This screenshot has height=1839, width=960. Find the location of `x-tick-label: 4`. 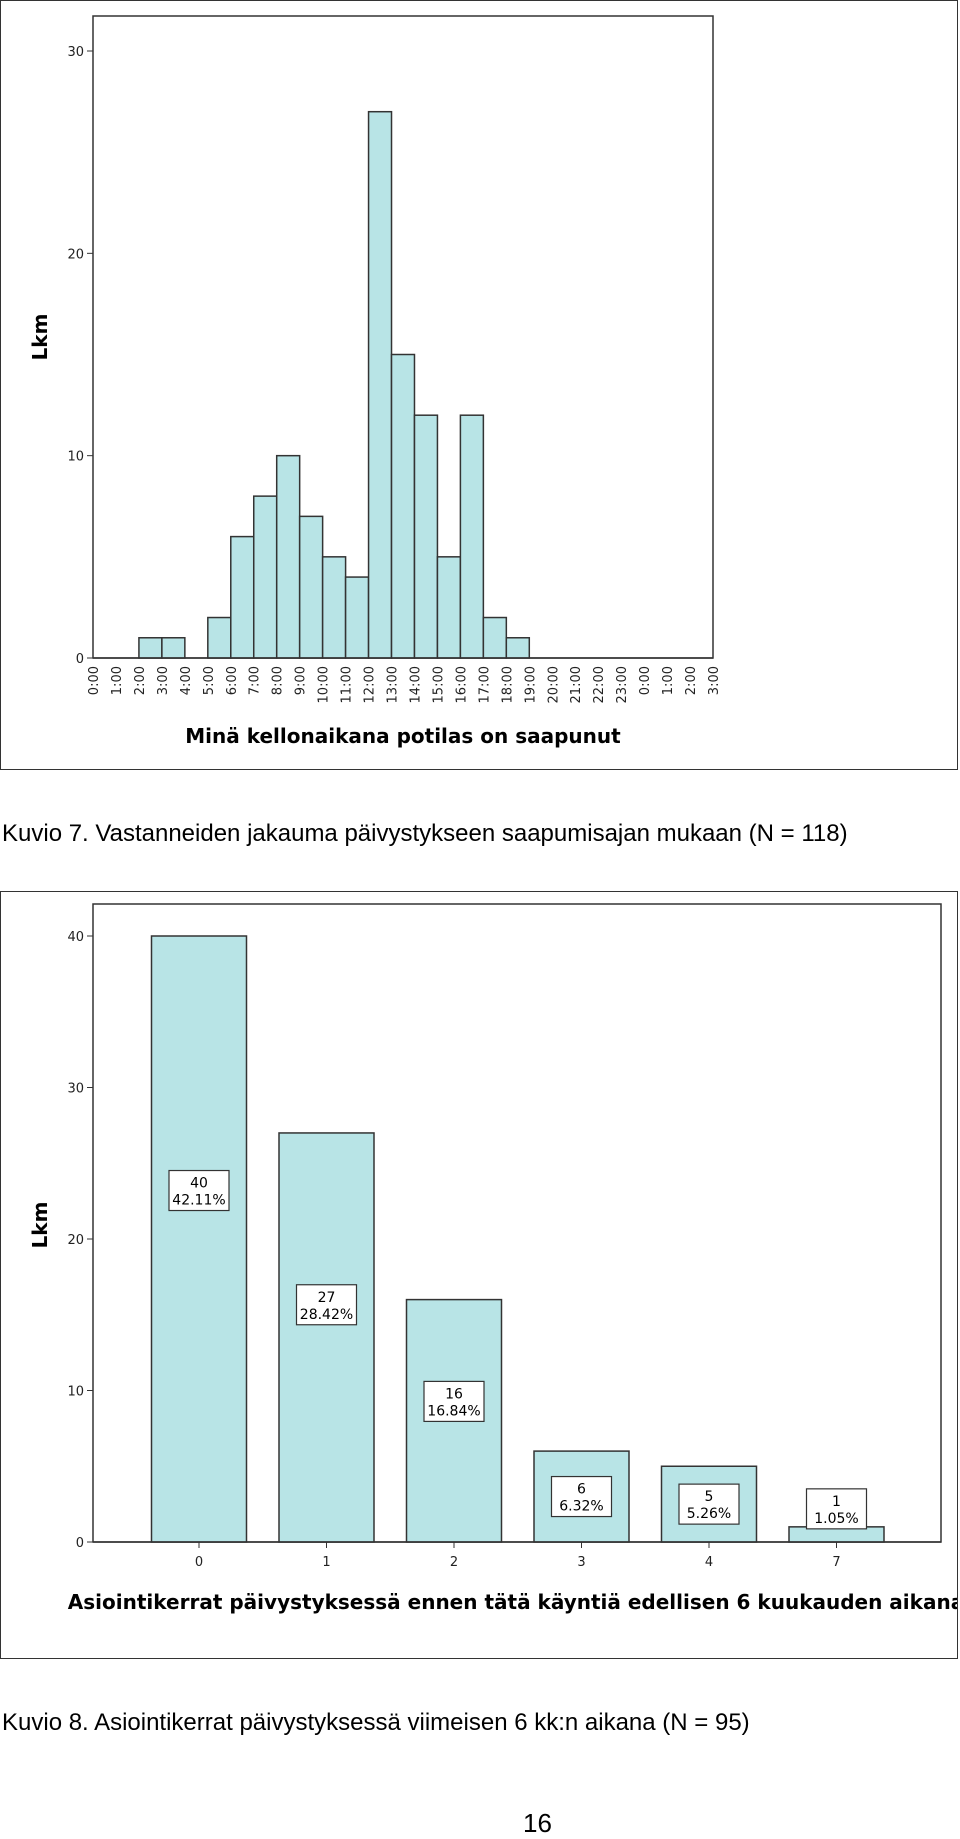

x-tick-label: 4 is located at coordinates (709, 1562).